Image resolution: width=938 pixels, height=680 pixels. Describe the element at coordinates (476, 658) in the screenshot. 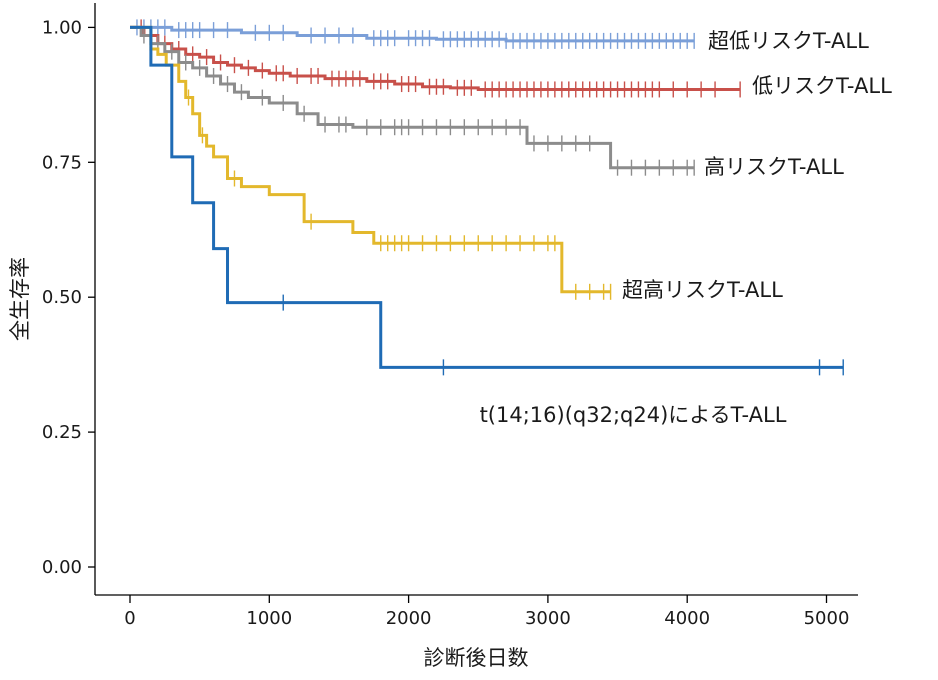

I see `x-axis-title: 診断後日数` at that location.